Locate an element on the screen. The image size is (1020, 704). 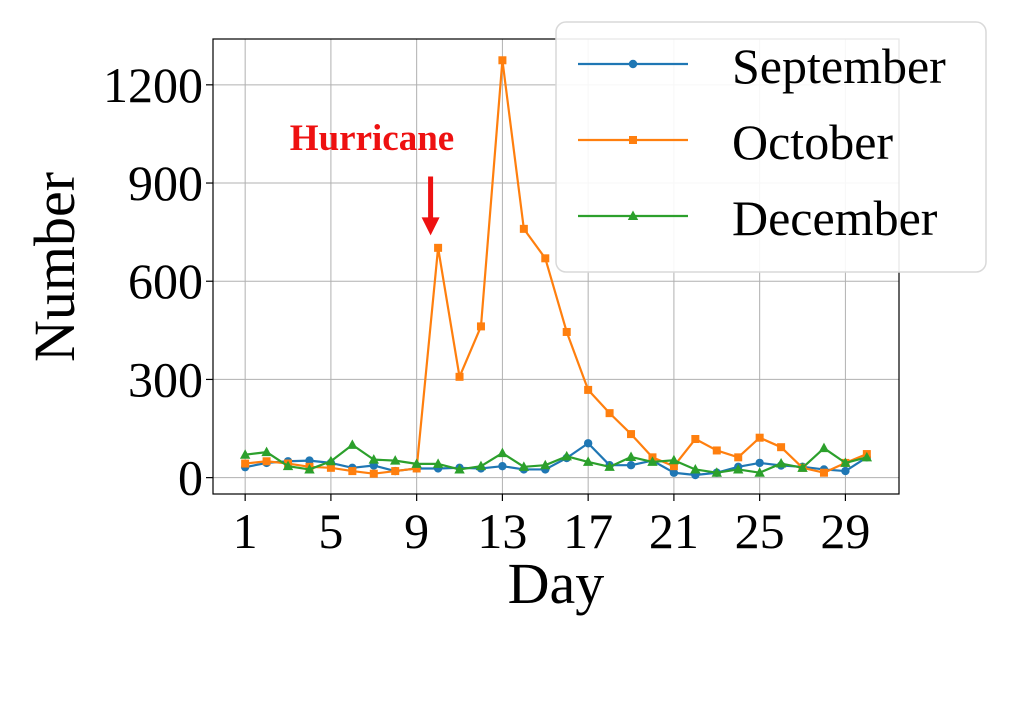
legend-item-october: October is located at coordinates (735, 142).